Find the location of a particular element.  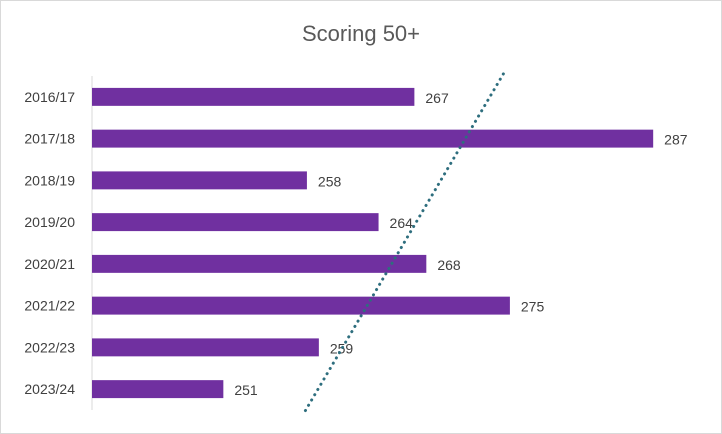

data-label: 251 is located at coordinates (246, 390).